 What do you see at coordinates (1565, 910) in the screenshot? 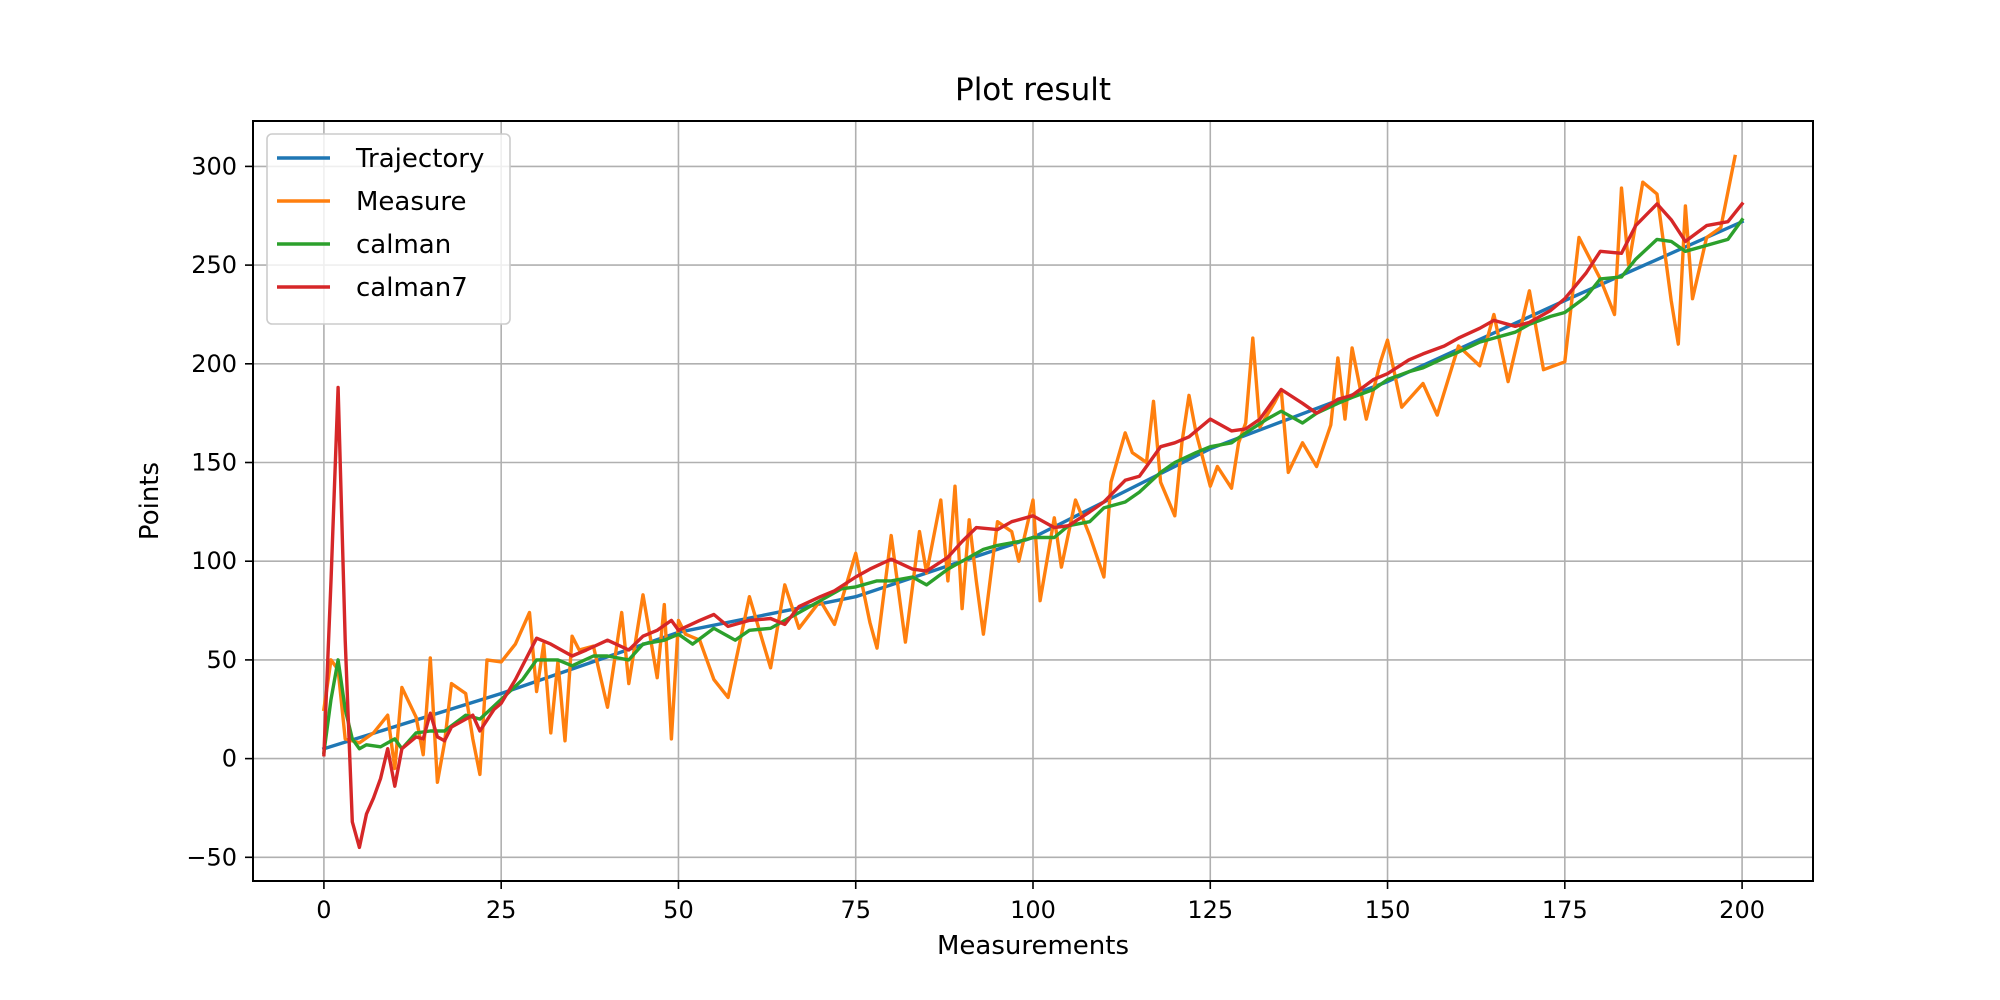
I see `x-tick-label: 175` at bounding box center [1565, 910].